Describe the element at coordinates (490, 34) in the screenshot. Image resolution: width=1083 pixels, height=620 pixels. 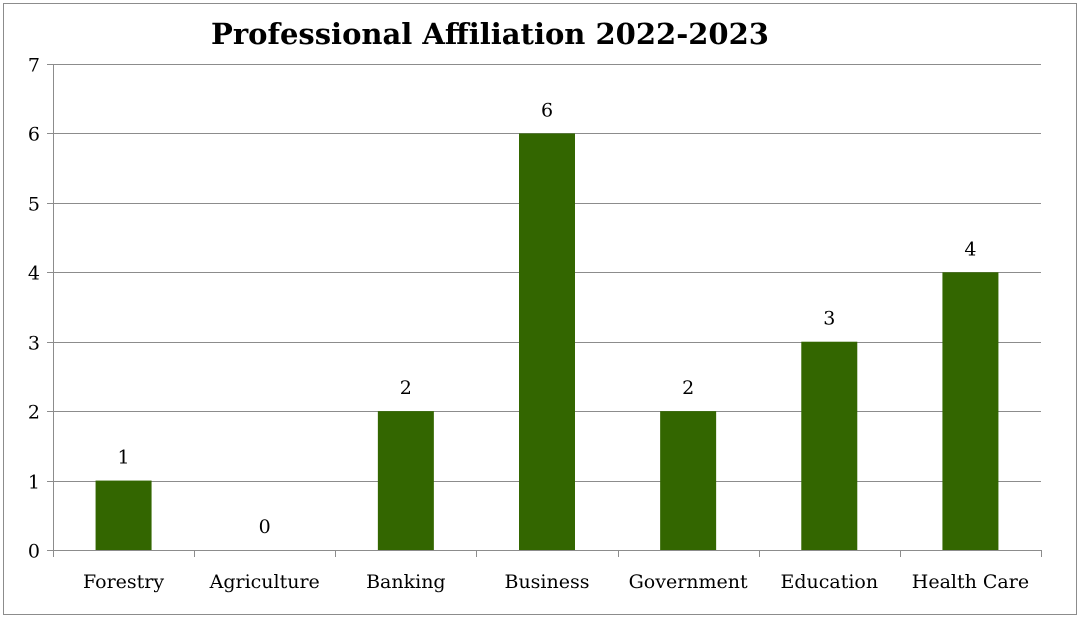
I see `chart-title: Professional Affiliation 2022-2023` at that location.